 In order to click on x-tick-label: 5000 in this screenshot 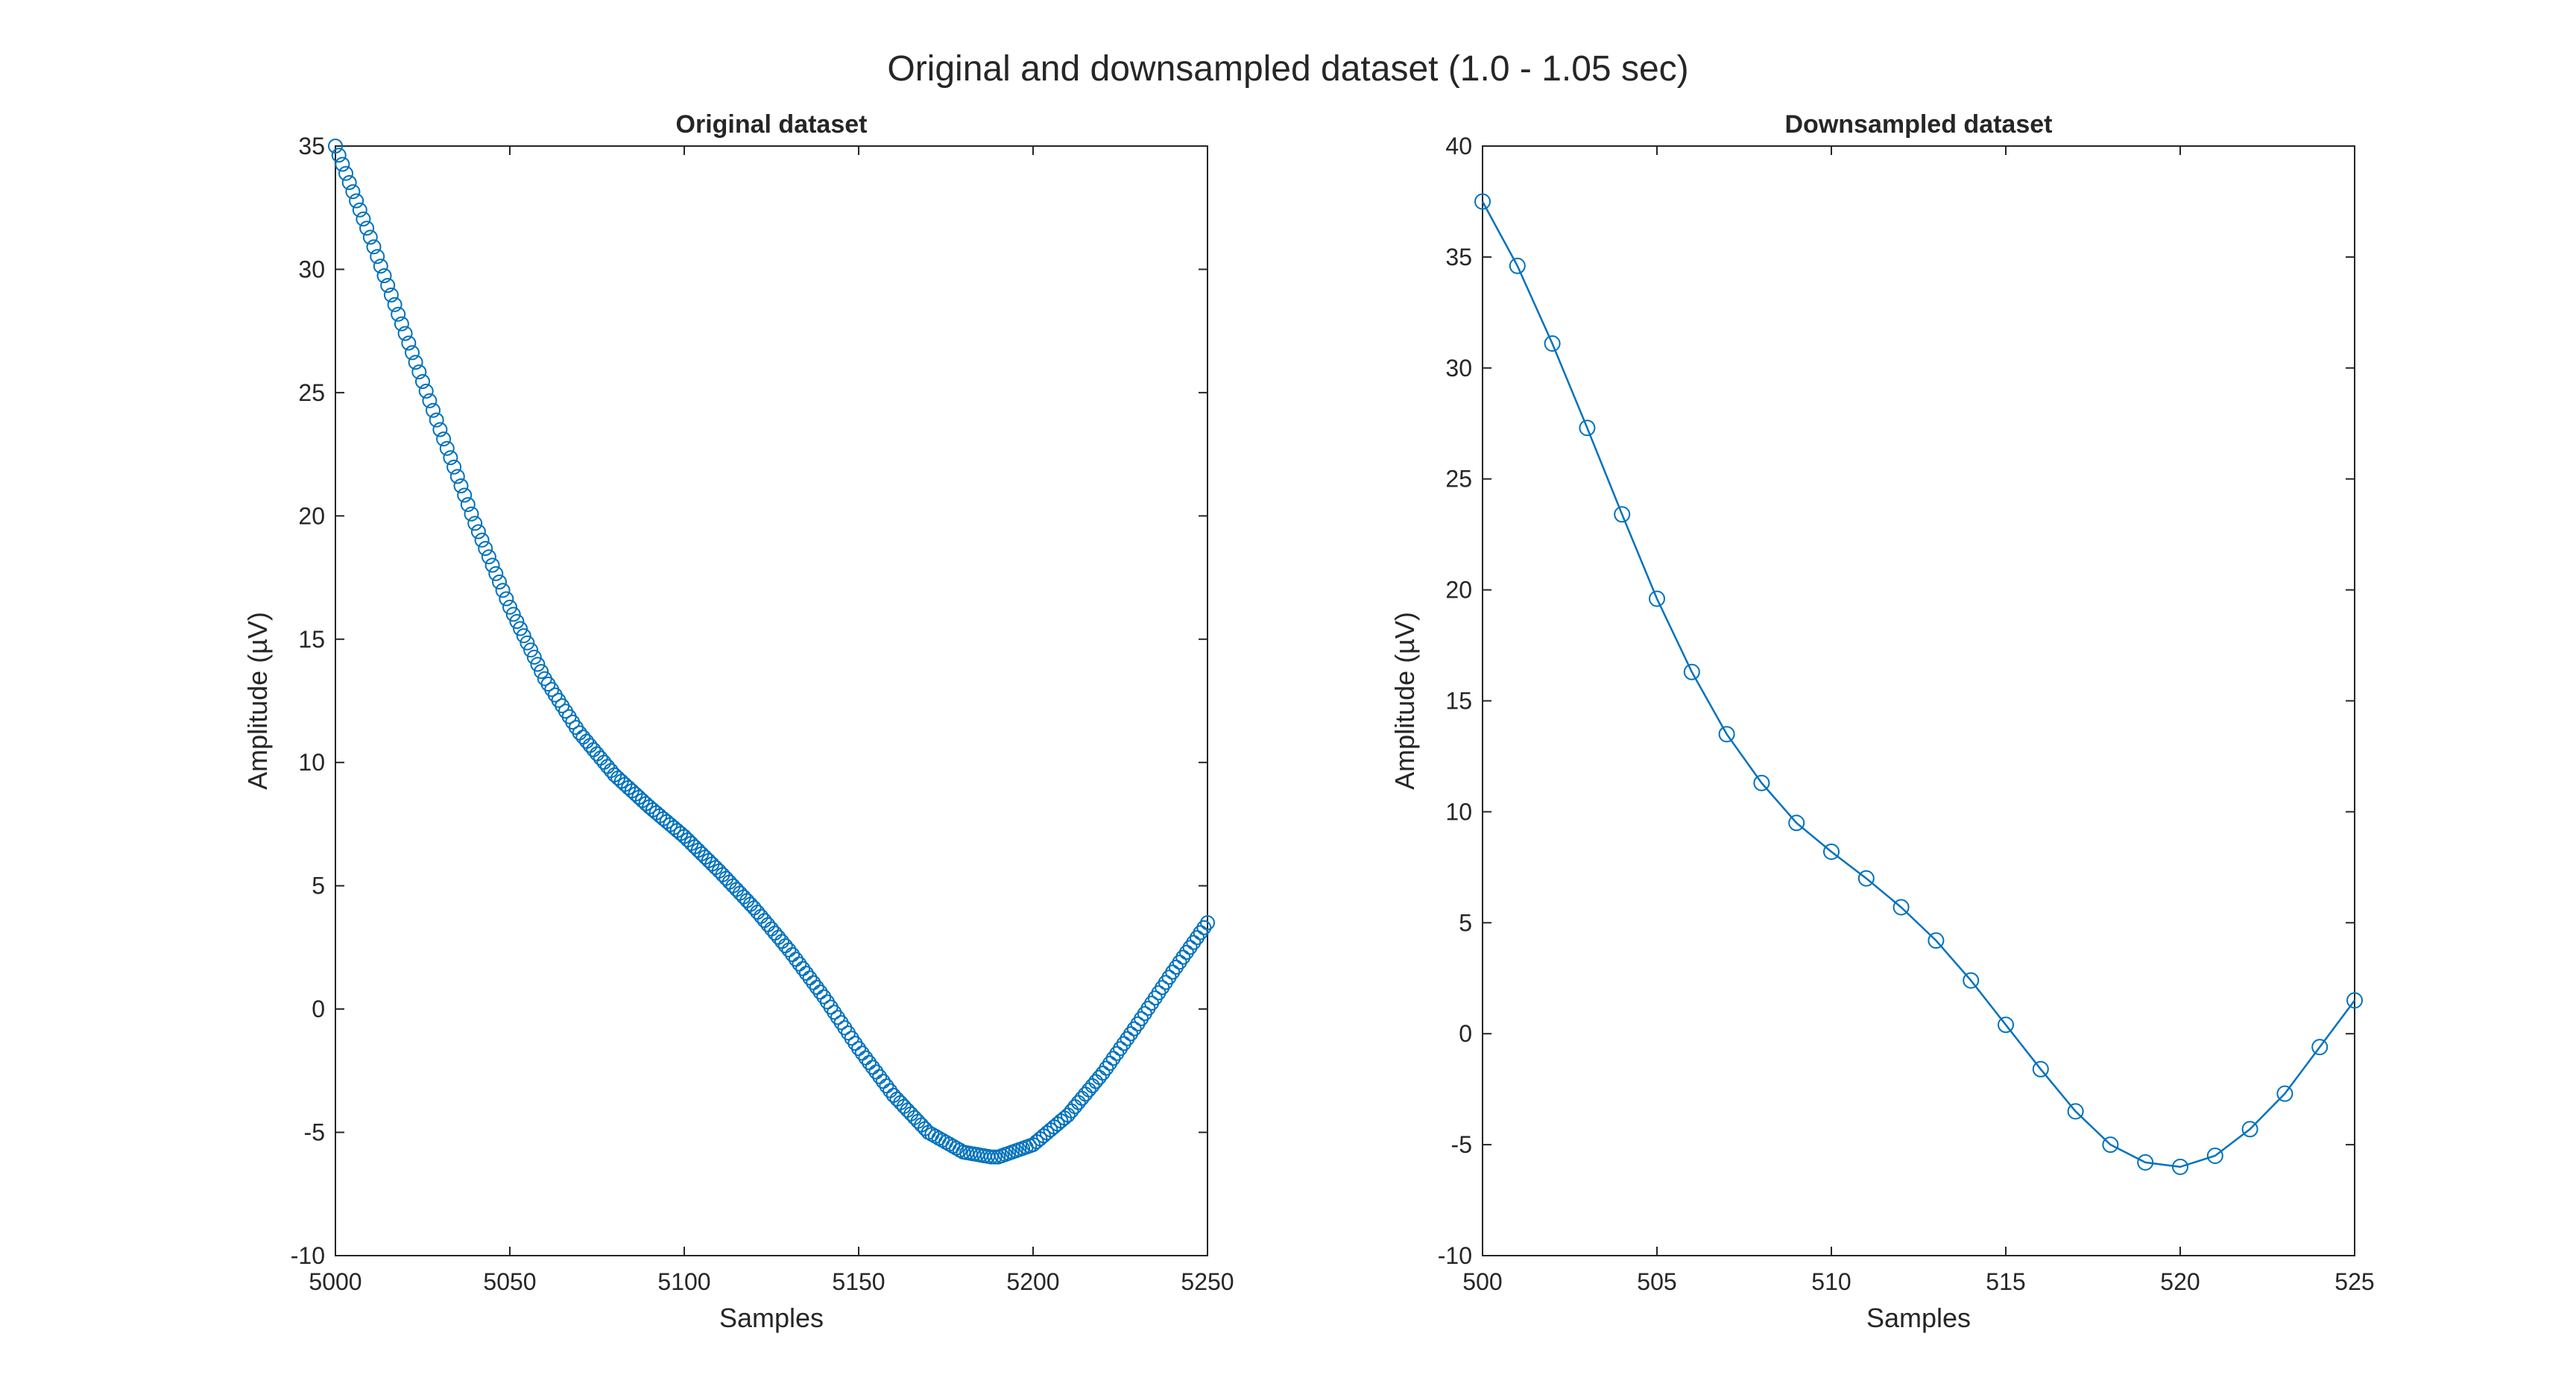, I will do `click(335, 1281)`.